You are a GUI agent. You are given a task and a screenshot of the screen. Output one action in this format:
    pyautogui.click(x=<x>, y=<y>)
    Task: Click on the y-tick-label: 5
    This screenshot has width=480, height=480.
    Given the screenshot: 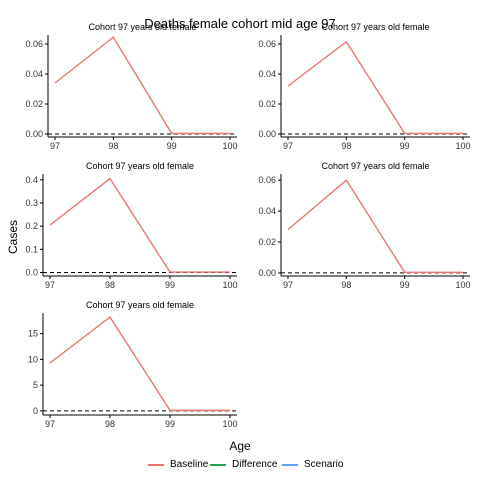 What is the action you would take?
    pyautogui.click(x=35, y=385)
    